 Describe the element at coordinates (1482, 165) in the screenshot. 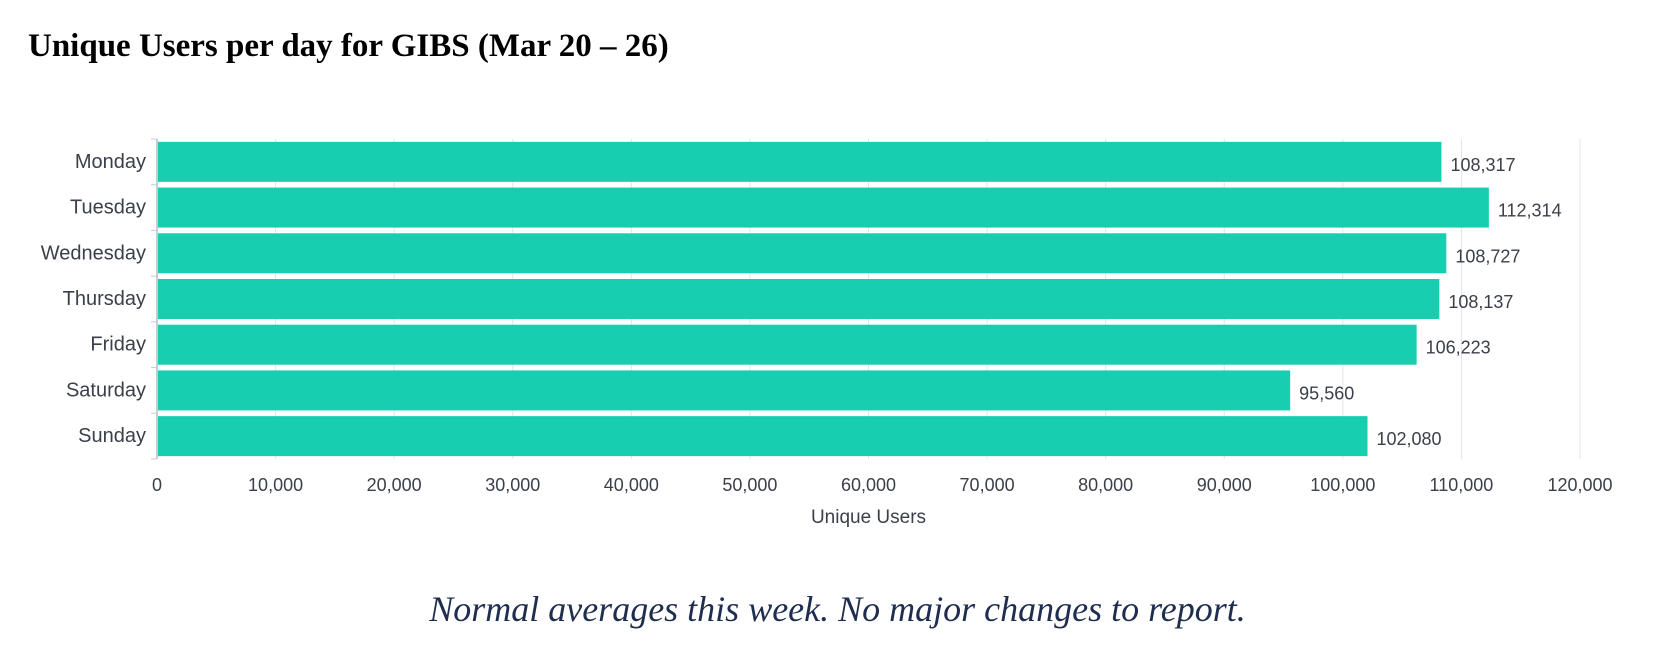

I see `data-label: 108,317` at that location.